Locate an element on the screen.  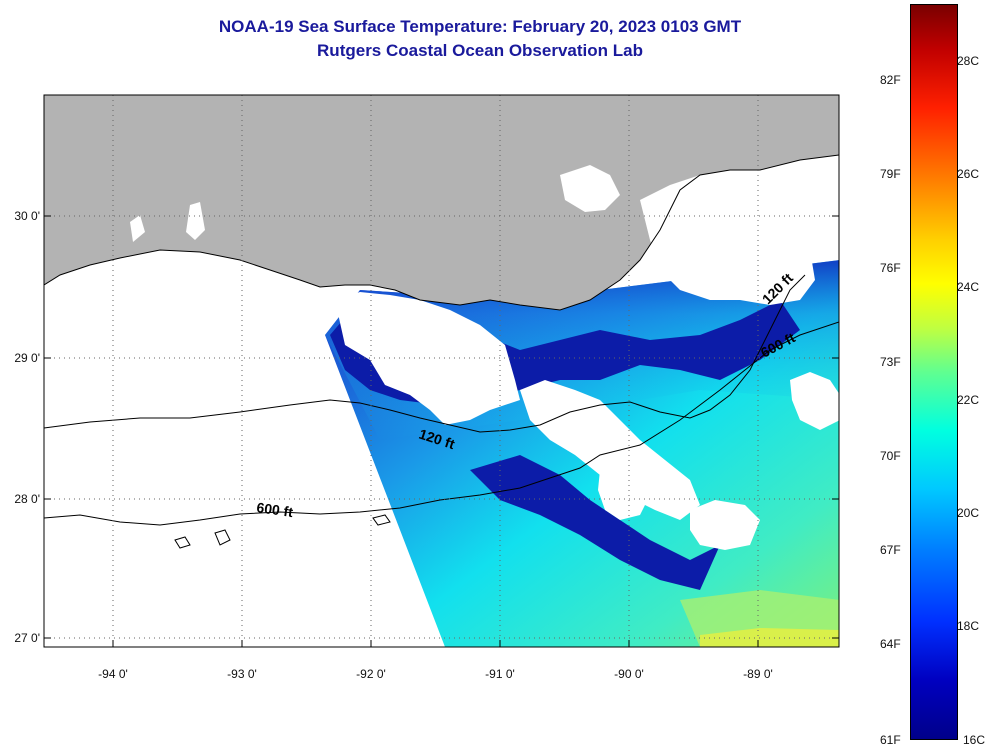
lon-tick-label: -90 0' is located at coordinates (629, 674).